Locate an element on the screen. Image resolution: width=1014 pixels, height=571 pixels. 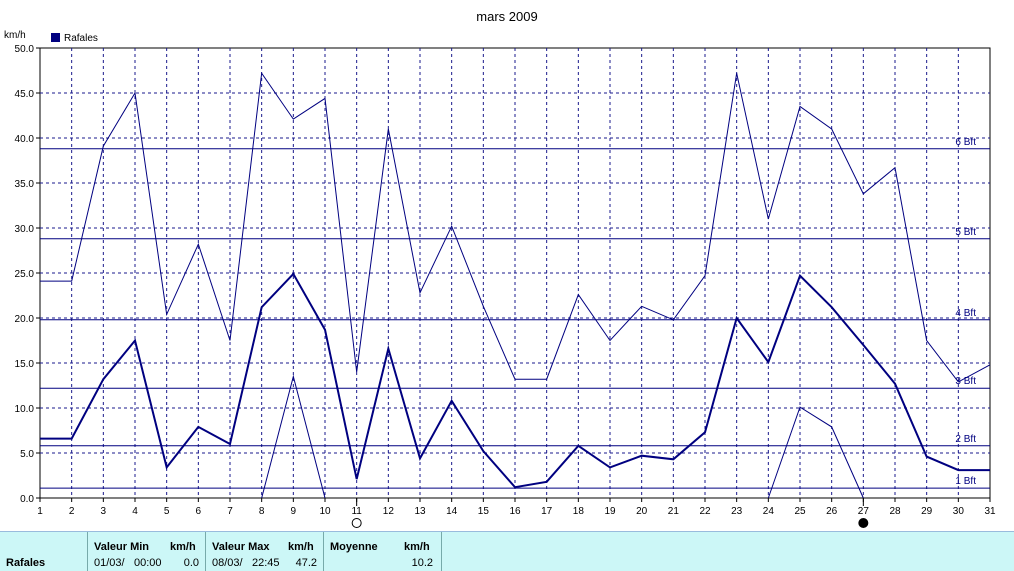
min-unit: km/h is located at coordinates (183, 547).